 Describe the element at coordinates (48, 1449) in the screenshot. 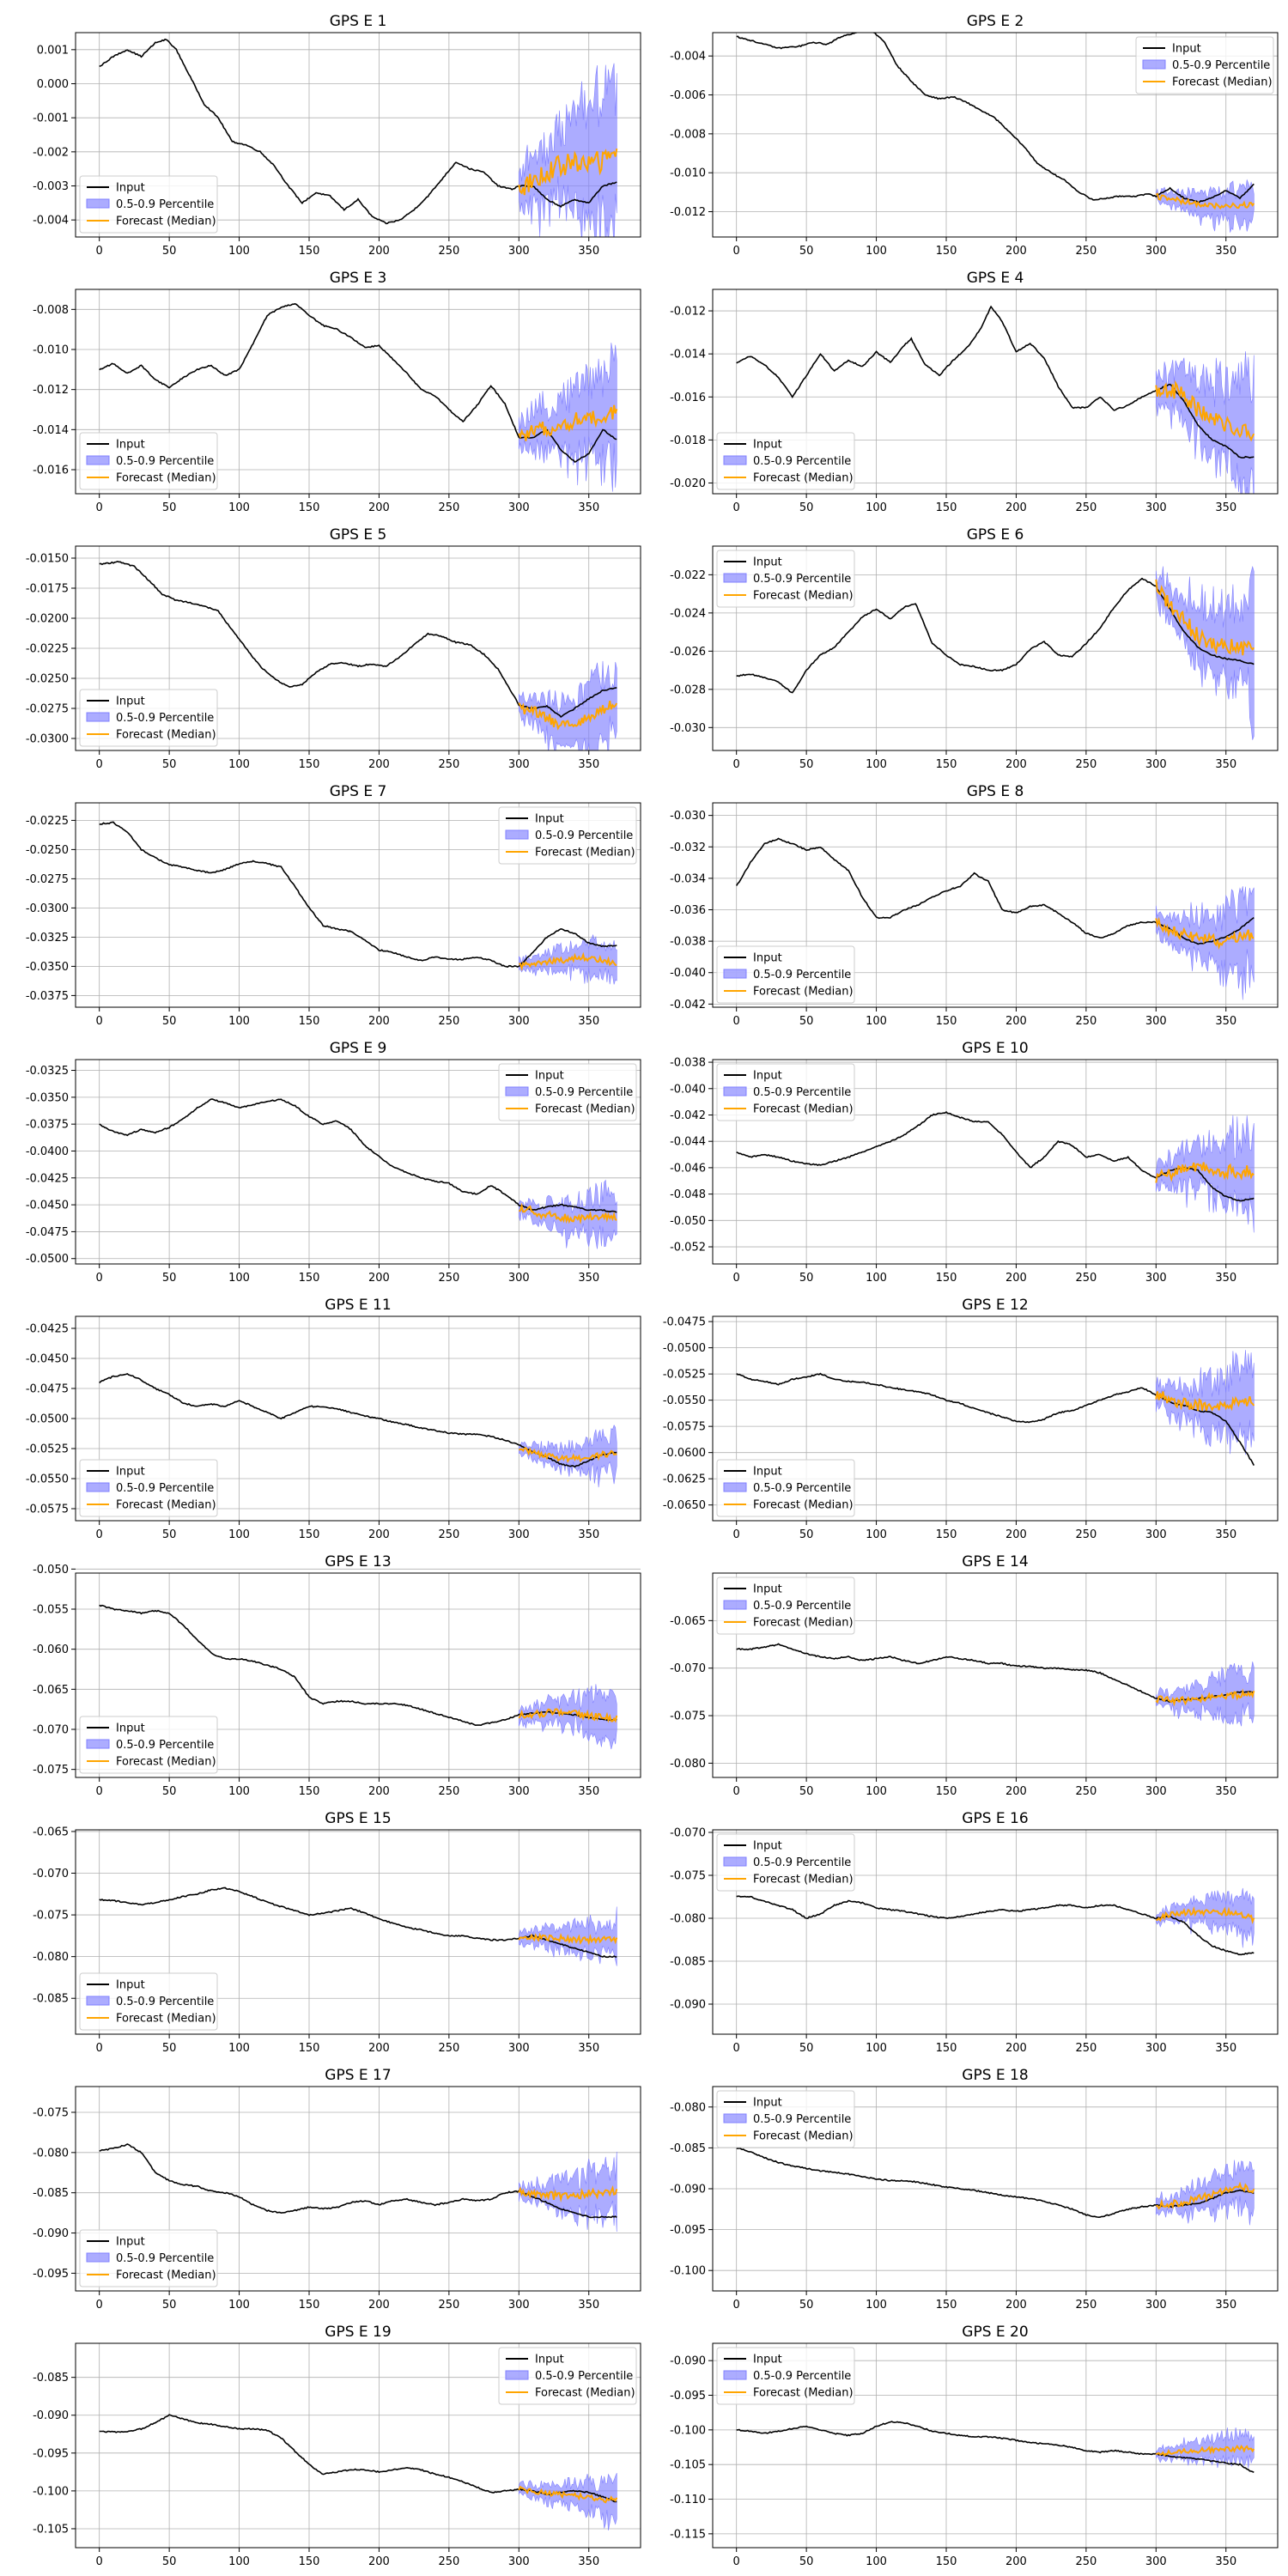

I see `y-tick-label: -0.0525` at that location.